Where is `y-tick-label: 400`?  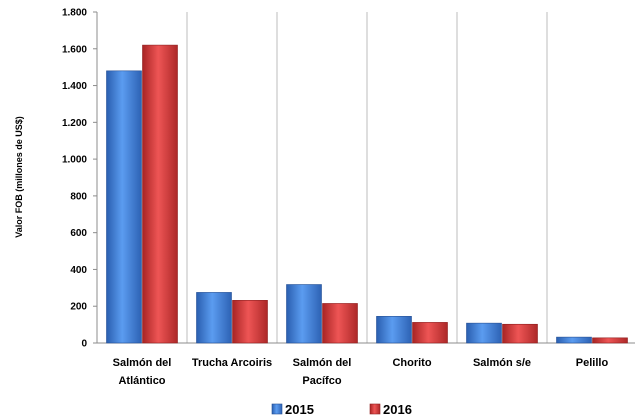 y-tick-label: 400 is located at coordinates (78, 270).